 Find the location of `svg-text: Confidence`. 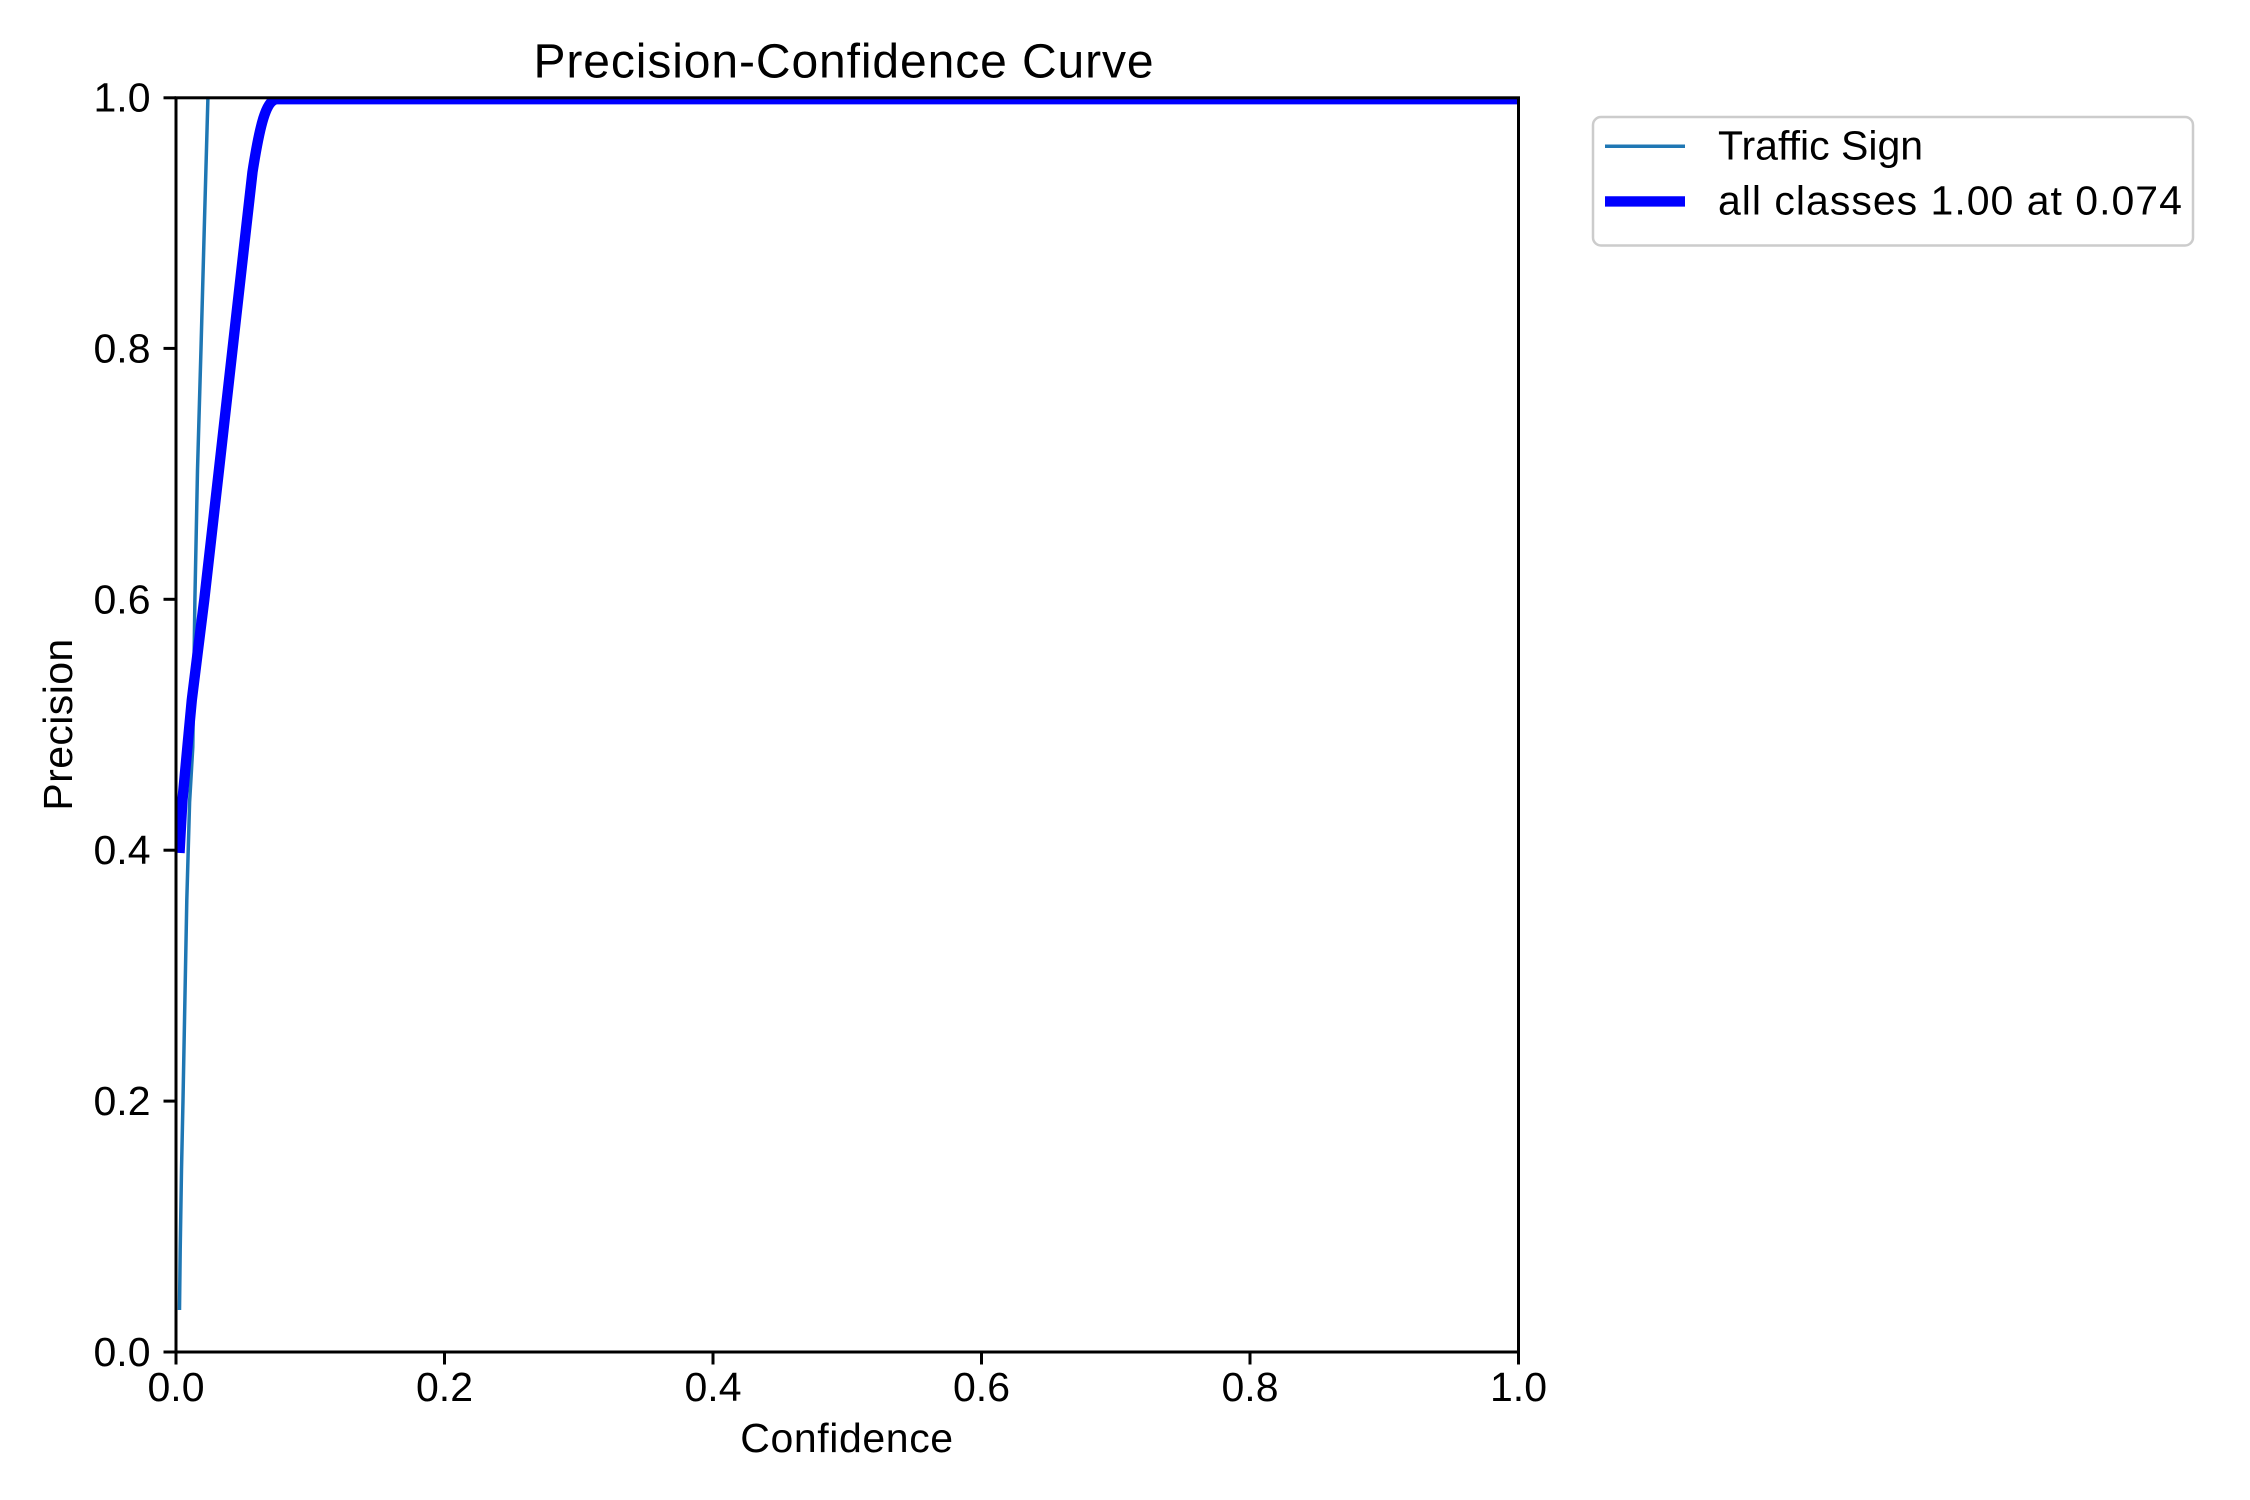

svg-text: Confidence is located at coordinates (846, 1438).